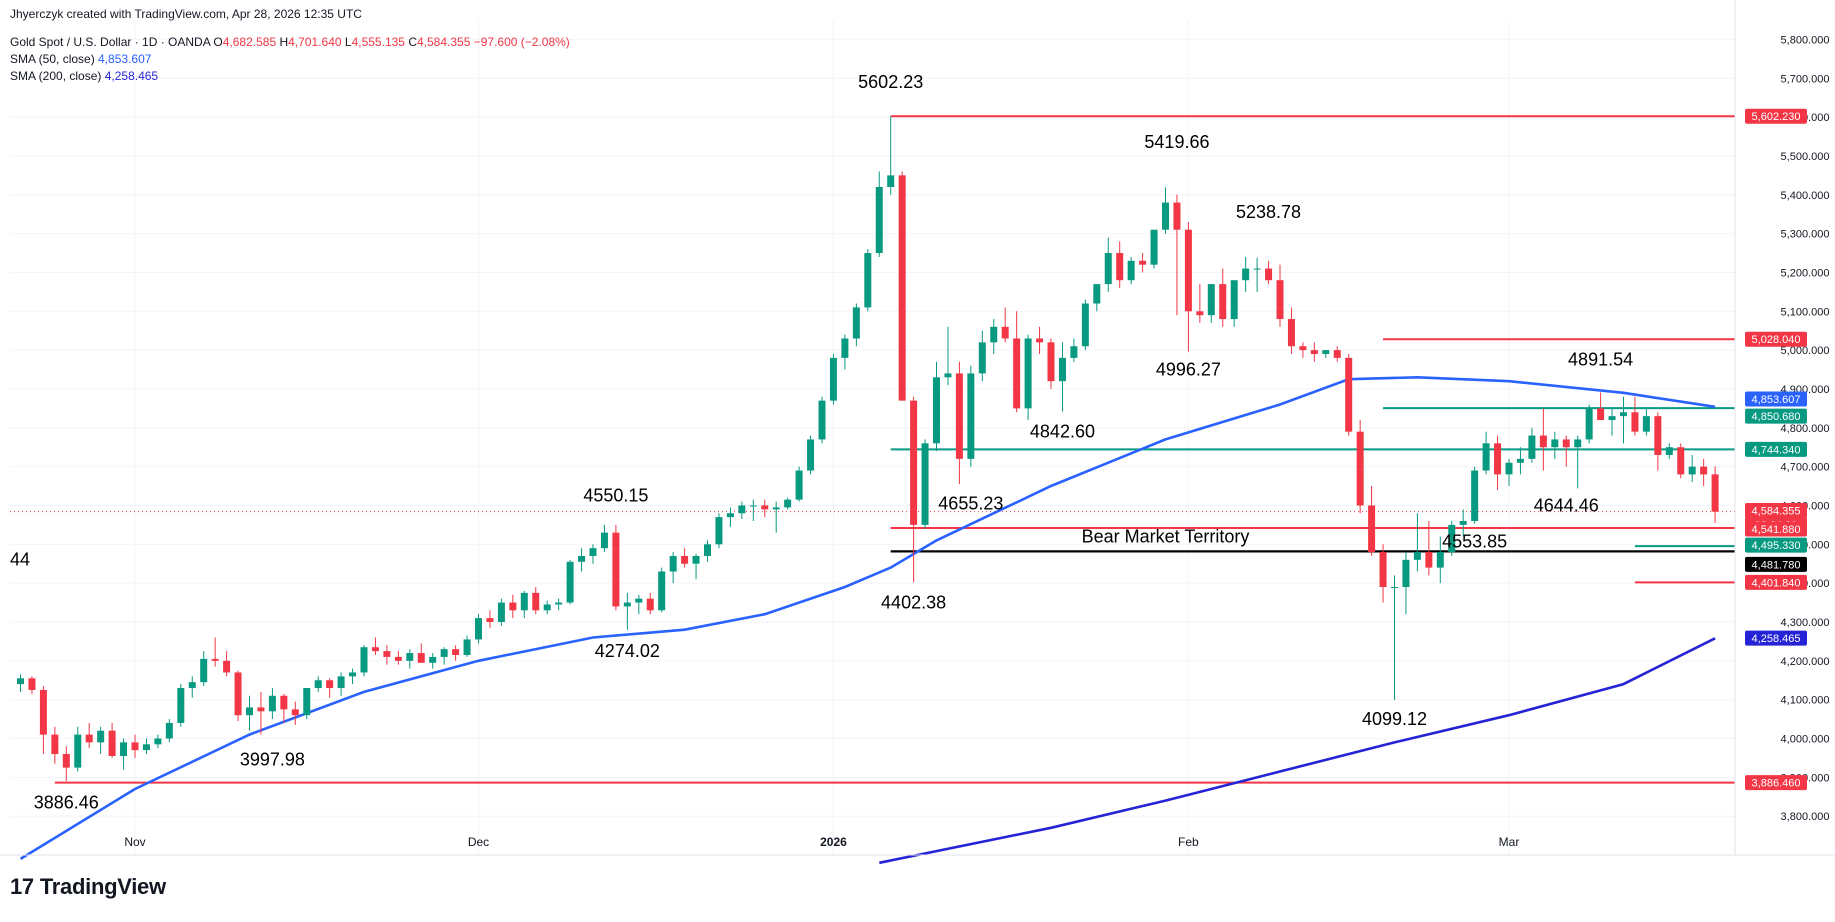 The width and height of the screenshot is (1835, 922). I want to click on tradingview-logo: 17 TradingView, so click(88, 887).